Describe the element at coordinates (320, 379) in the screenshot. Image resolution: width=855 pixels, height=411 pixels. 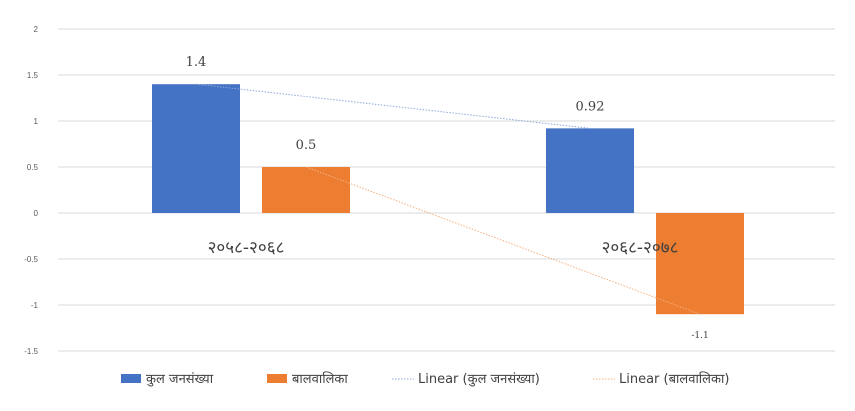
I see `legend-label: बालवालिका` at that location.